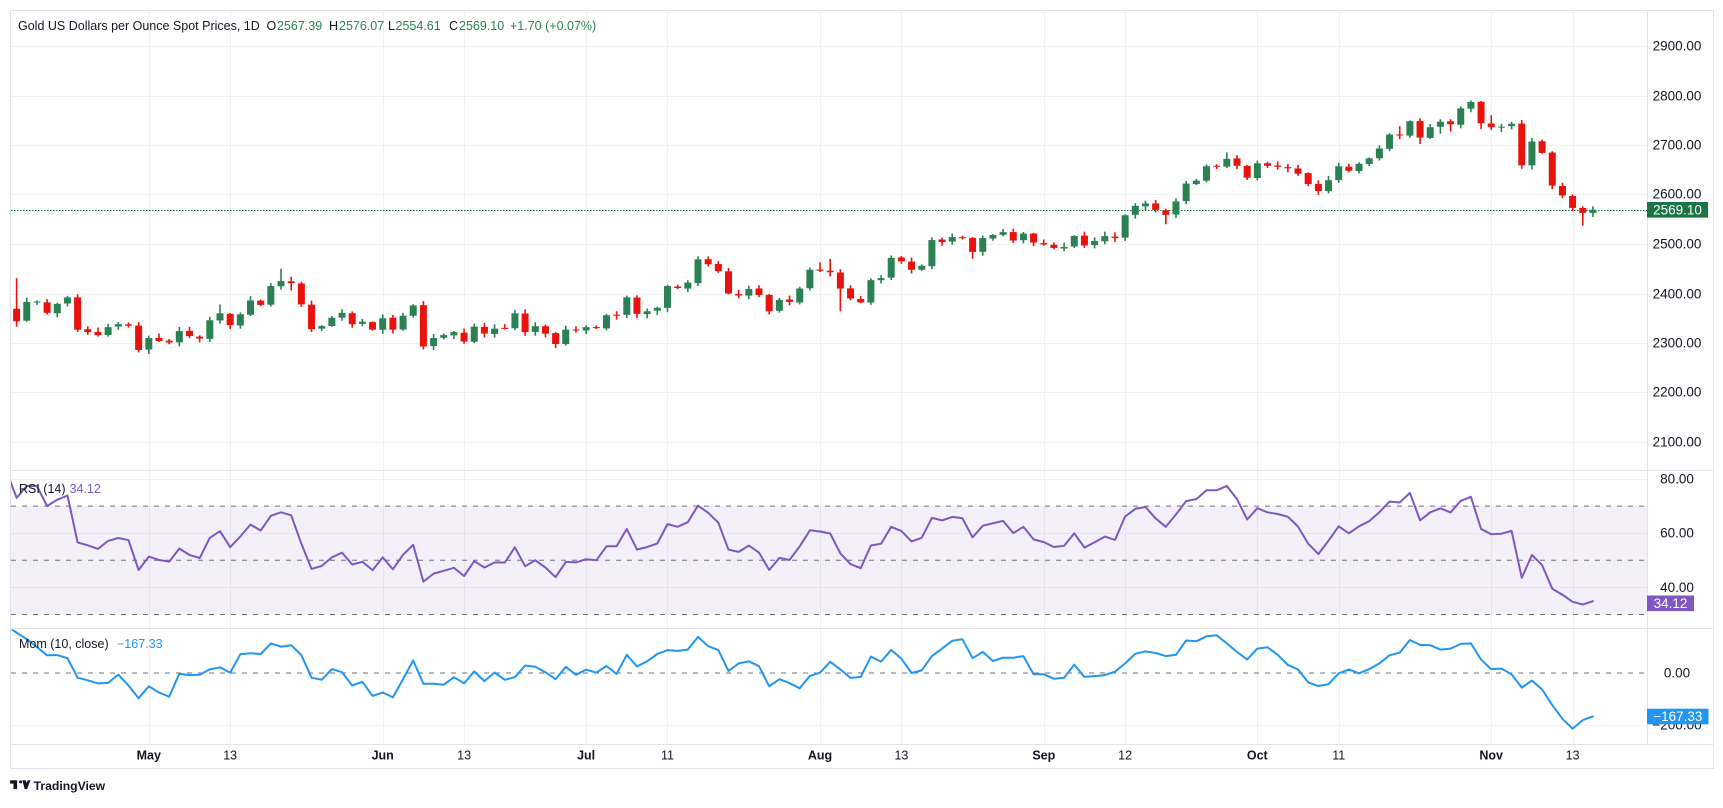  I want to click on svg-text: 2576.07, so click(361, 26).